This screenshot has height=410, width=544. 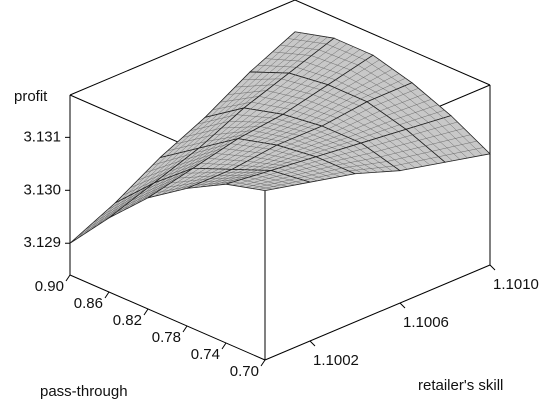 What do you see at coordinates (42, 136) in the screenshot?
I see `z-tick-label: 3.131` at bounding box center [42, 136].